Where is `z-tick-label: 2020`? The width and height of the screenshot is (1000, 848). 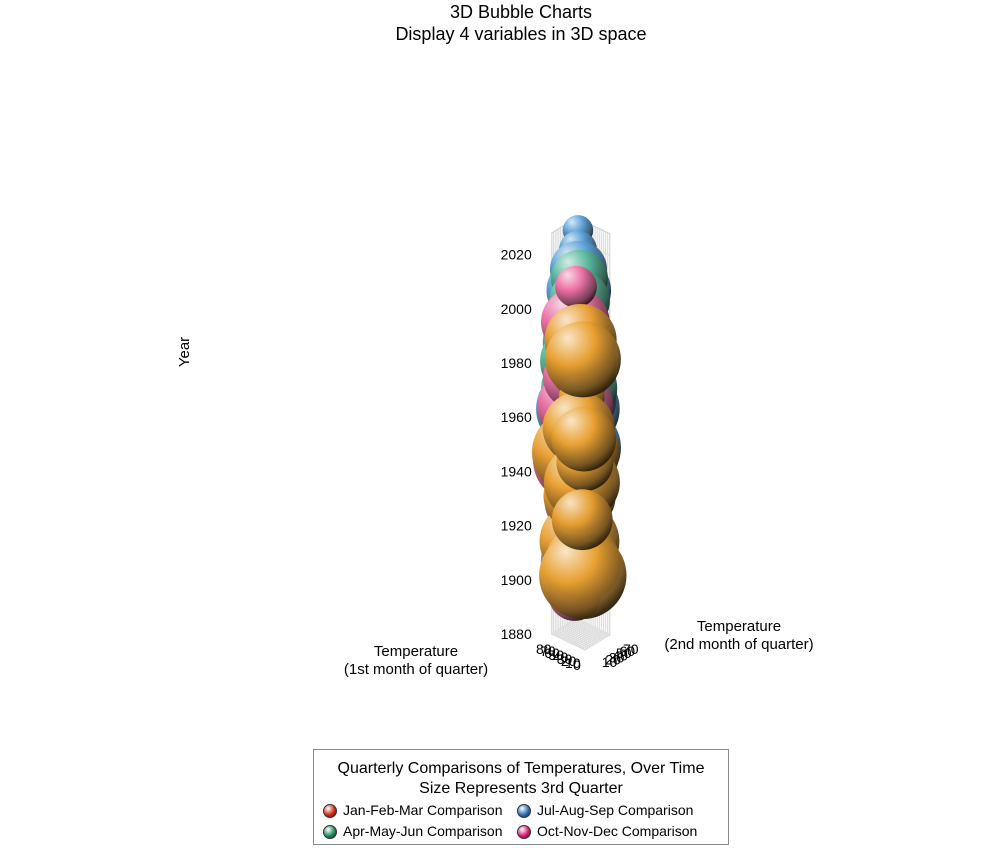
z-tick-label: 2020 is located at coordinates (516, 255).